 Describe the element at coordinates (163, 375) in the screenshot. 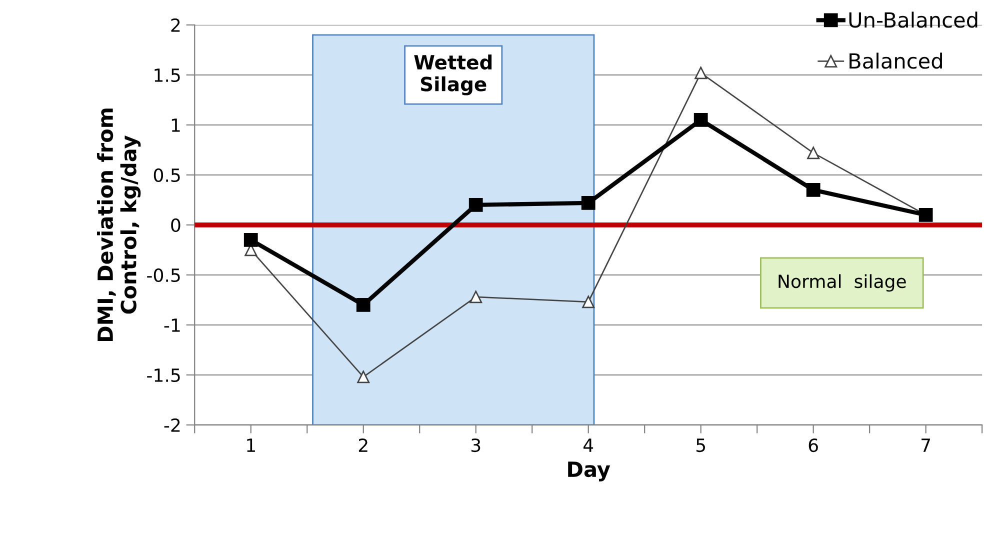

I see `y-tick-label: -1.5` at that location.